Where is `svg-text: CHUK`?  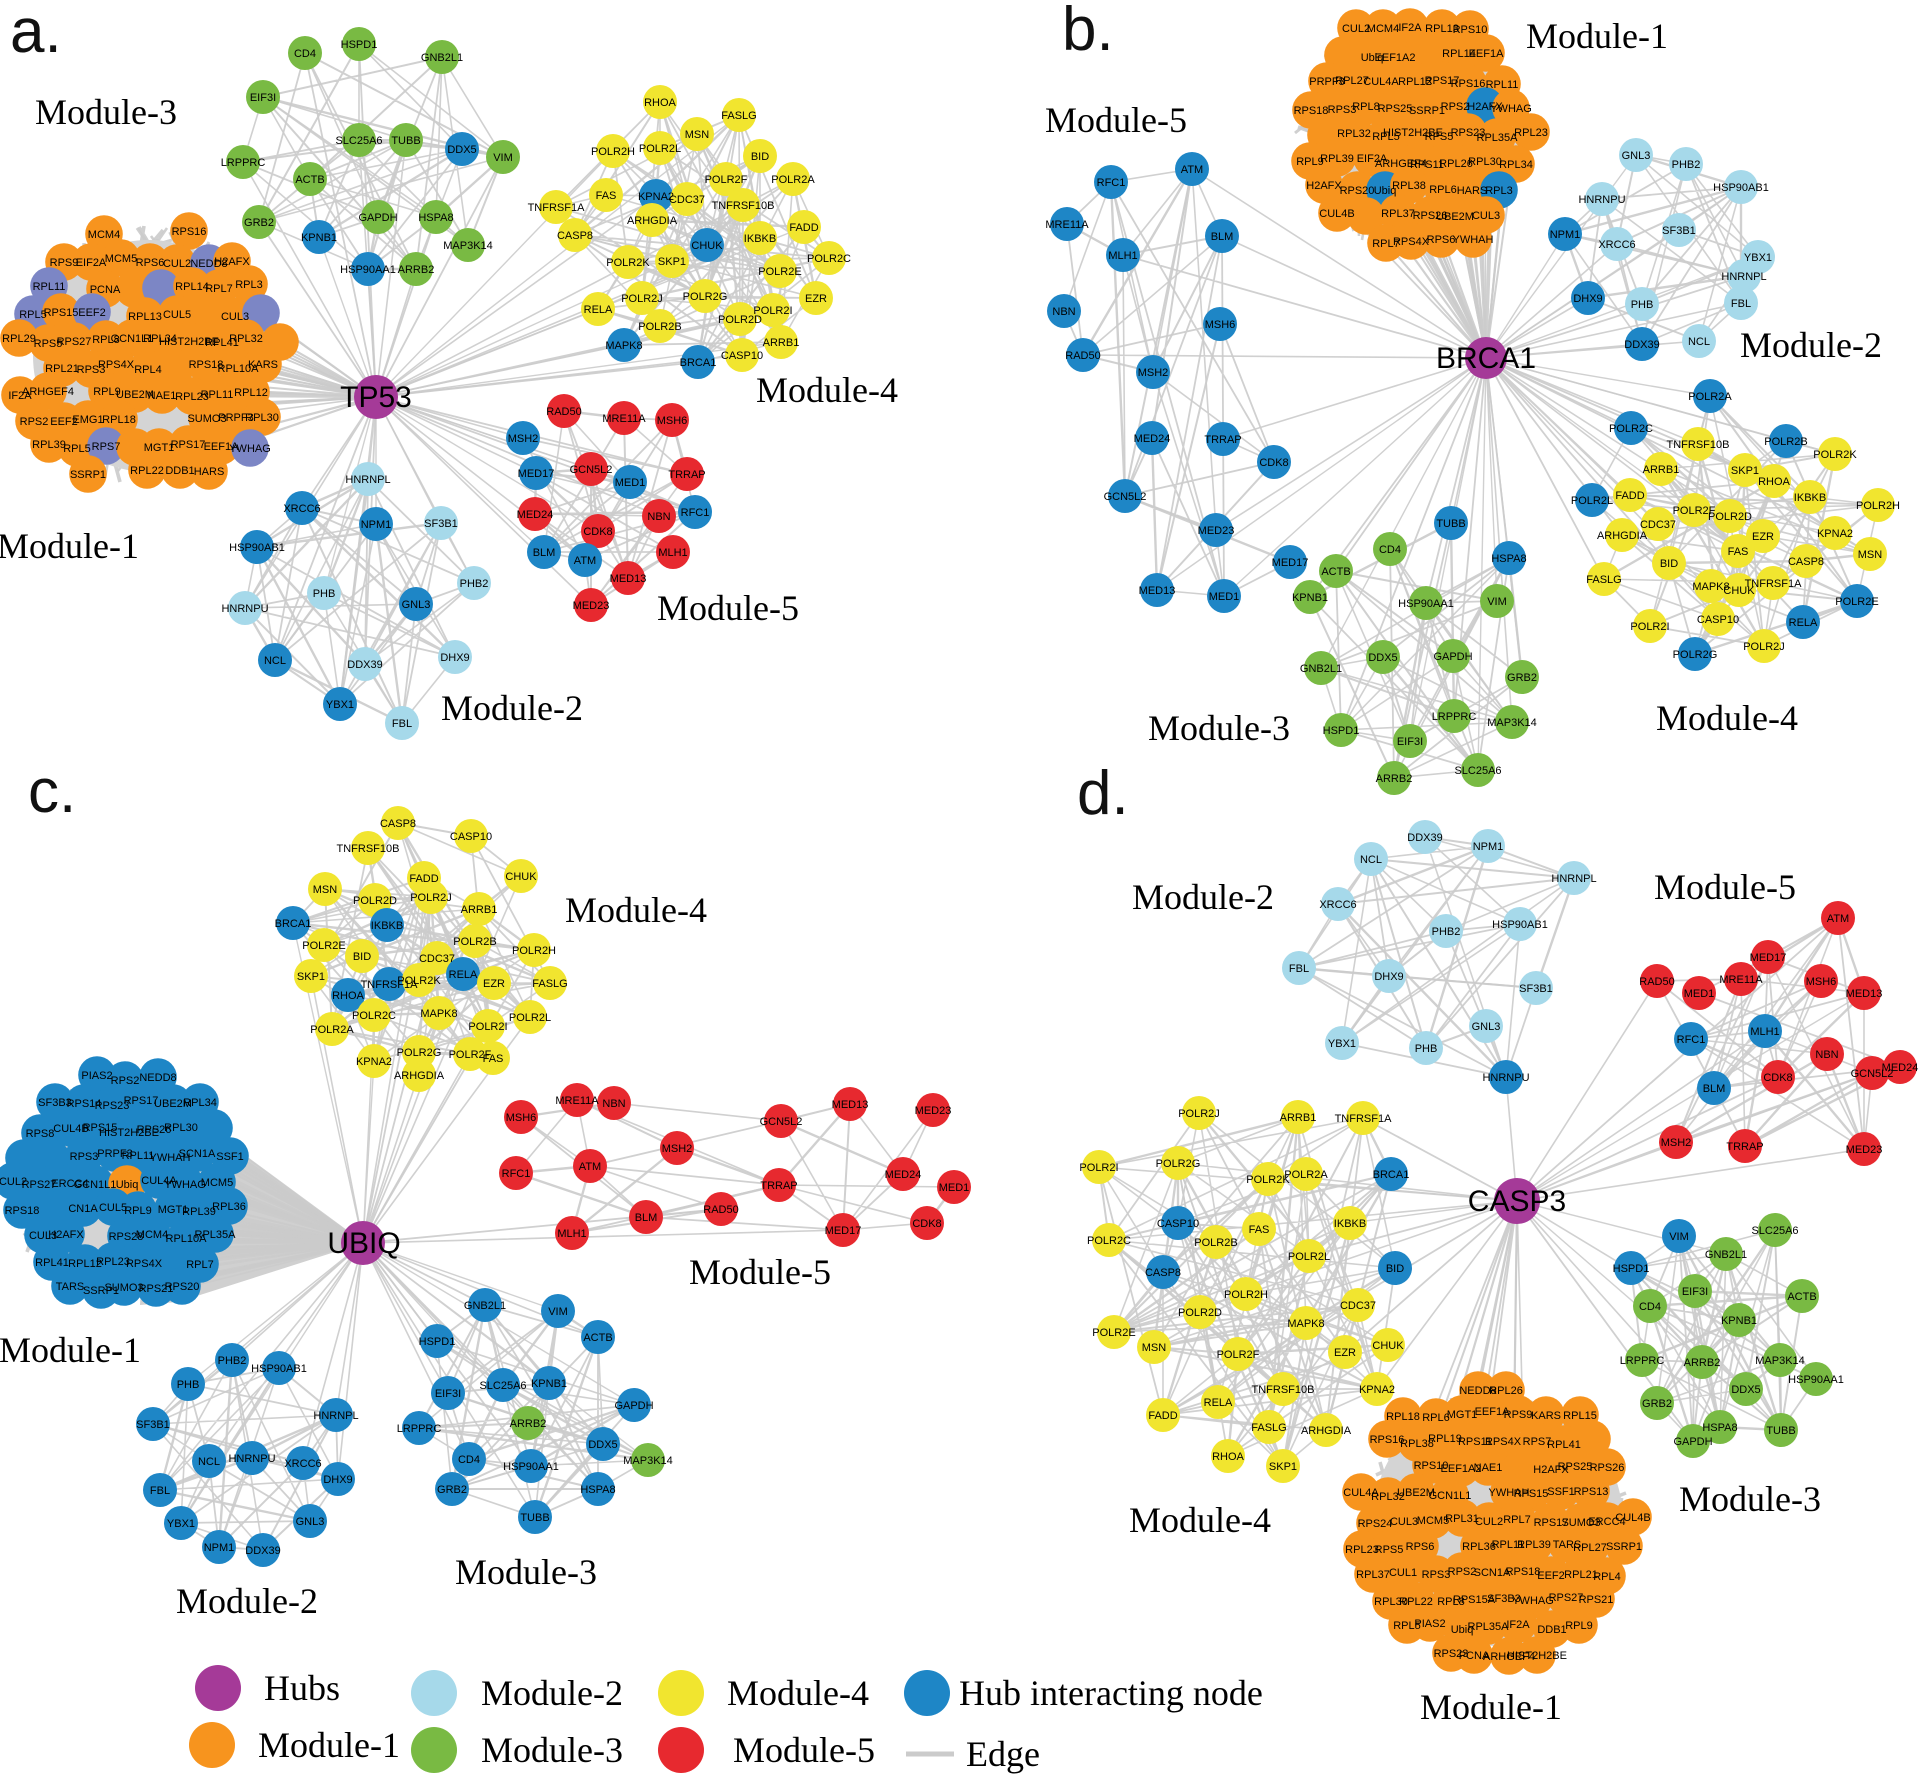
svg-text: CHUK is located at coordinates (1739, 591).